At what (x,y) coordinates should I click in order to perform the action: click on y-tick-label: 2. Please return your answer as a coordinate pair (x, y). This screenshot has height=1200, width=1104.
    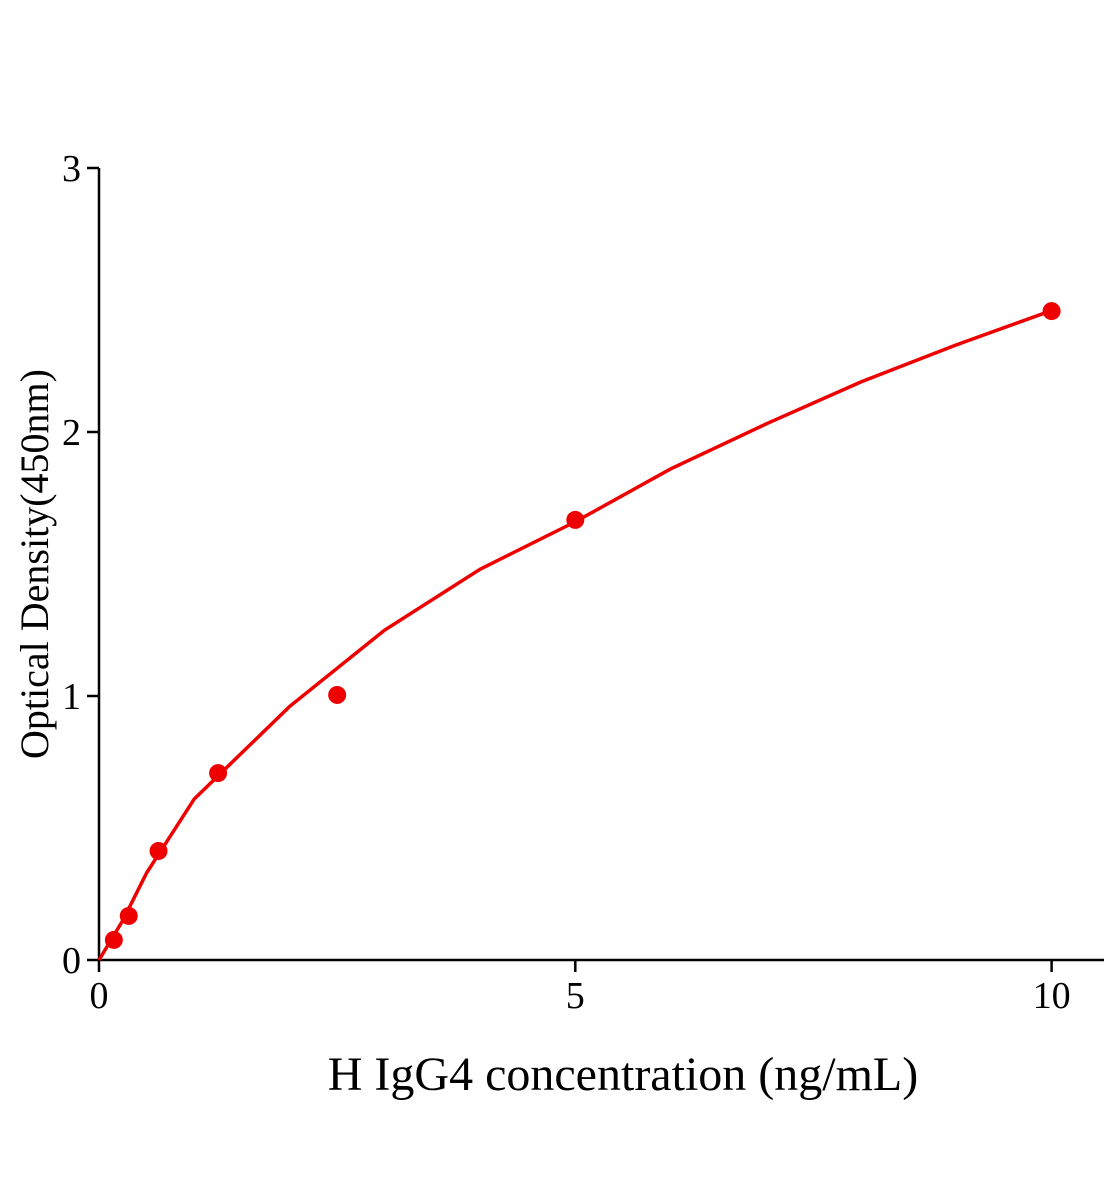
    Looking at the image, I should click on (71, 433).